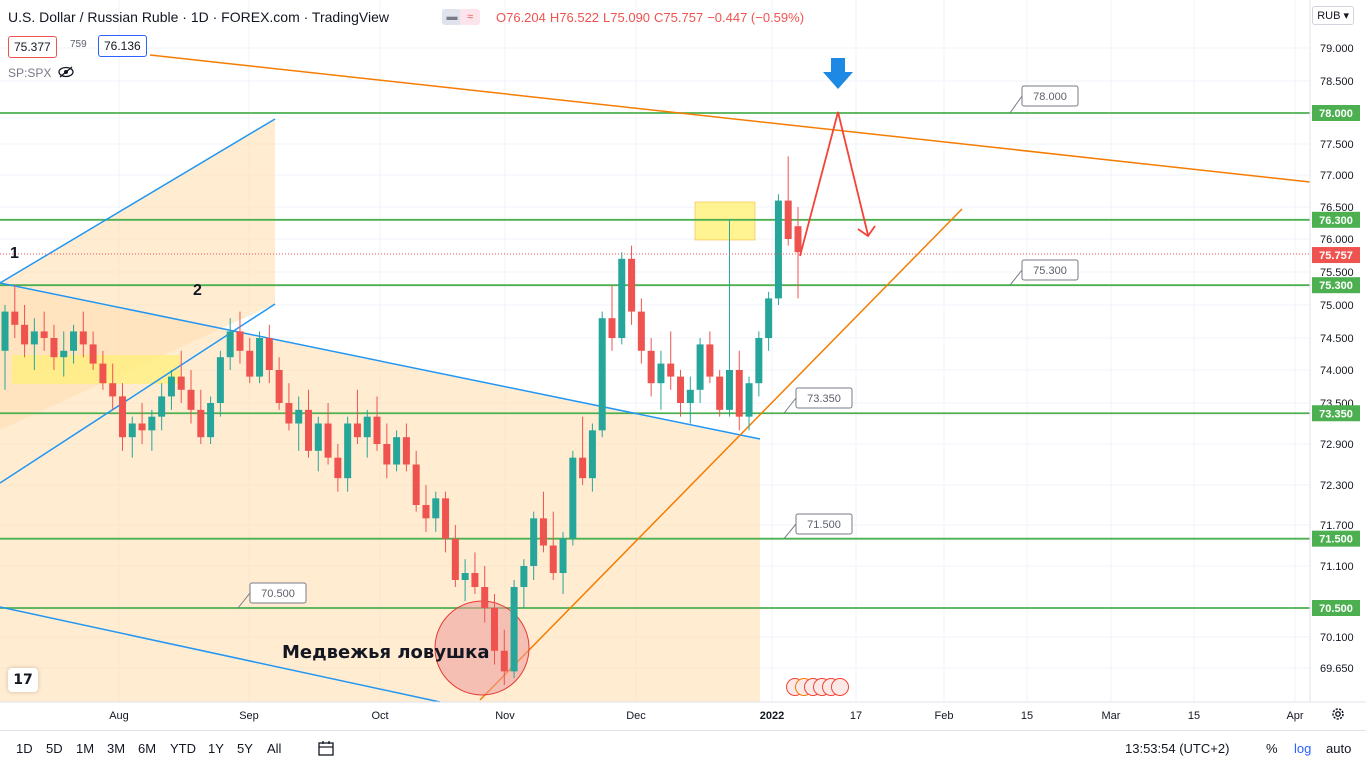 This screenshot has width=1366, height=769. Describe the element at coordinates (32, 47) in the screenshot. I see `sell-button: 75.377` at that location.